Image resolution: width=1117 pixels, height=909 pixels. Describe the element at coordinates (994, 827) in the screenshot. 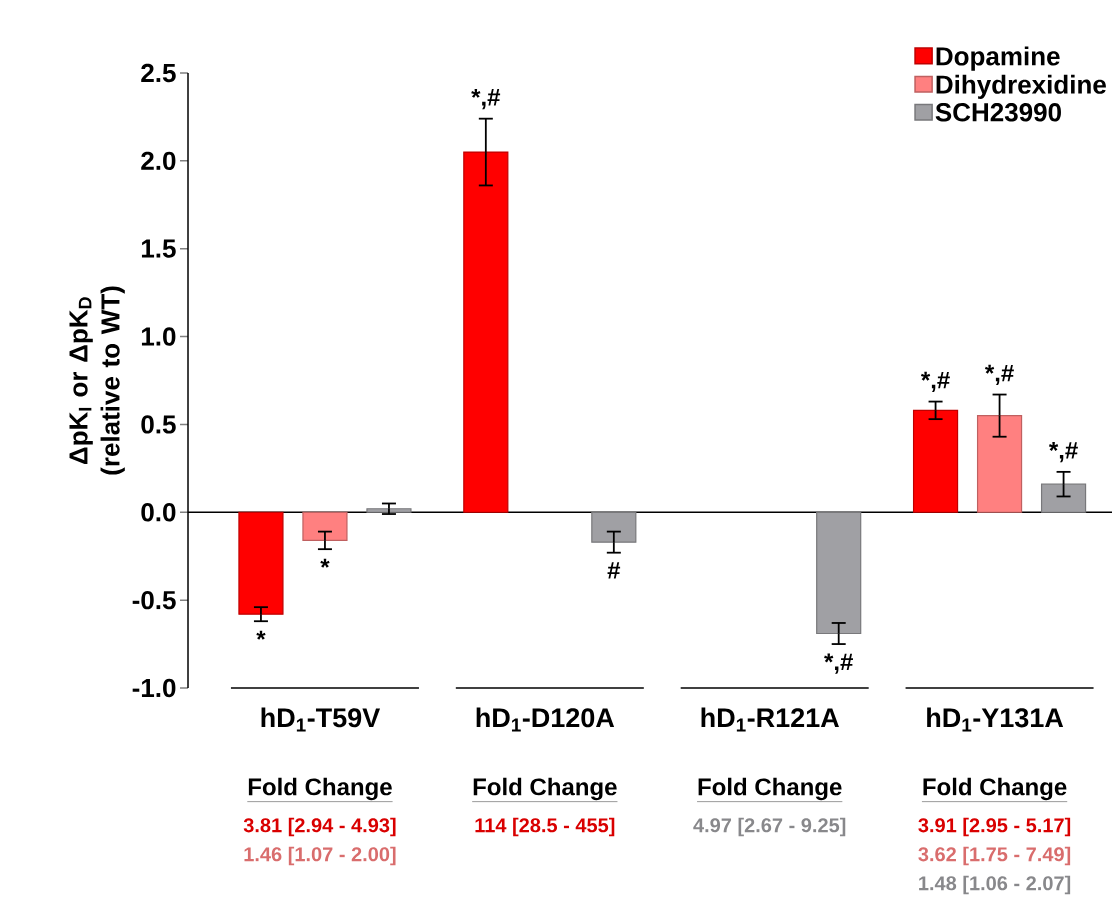

I see `text: 3.91 [2.95 - 5.17]` at that location.